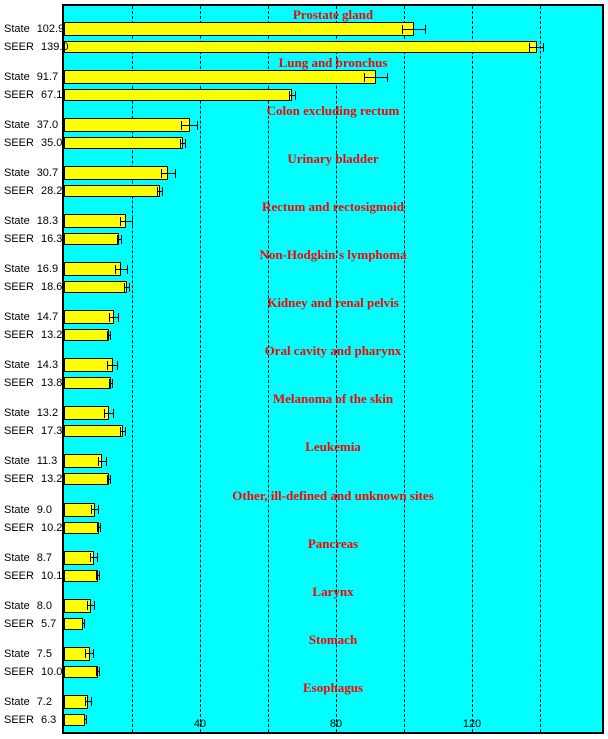  What do you see at coordinates (50, 29) in the screenshot?
I see `value-label: 102.9` at bounding box center [50, 29].